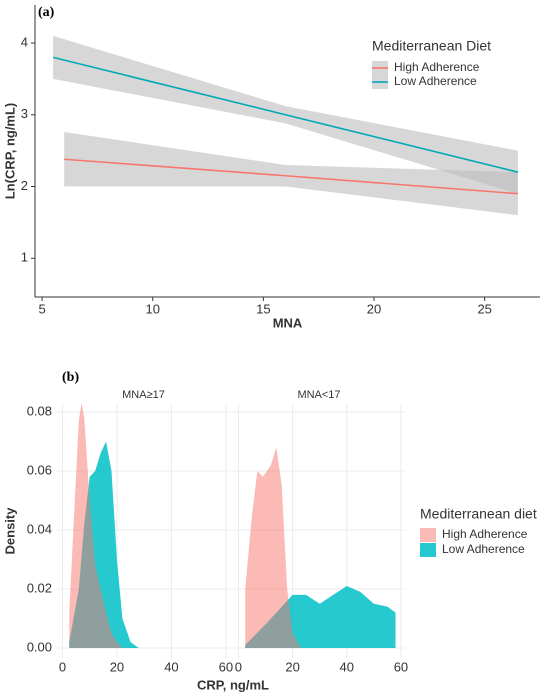 The image size is (550, 696). Describe the element at coordinates (263, 308) in the screenshot. I see `x-tick-label: 15` at that location.